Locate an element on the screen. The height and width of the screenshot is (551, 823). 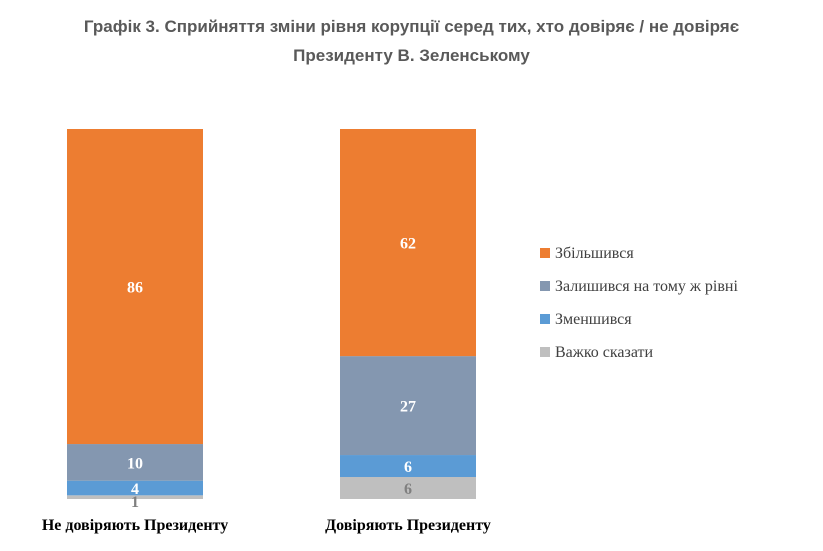
legend-label: Важко сказати is located at coordinates (604, 352).